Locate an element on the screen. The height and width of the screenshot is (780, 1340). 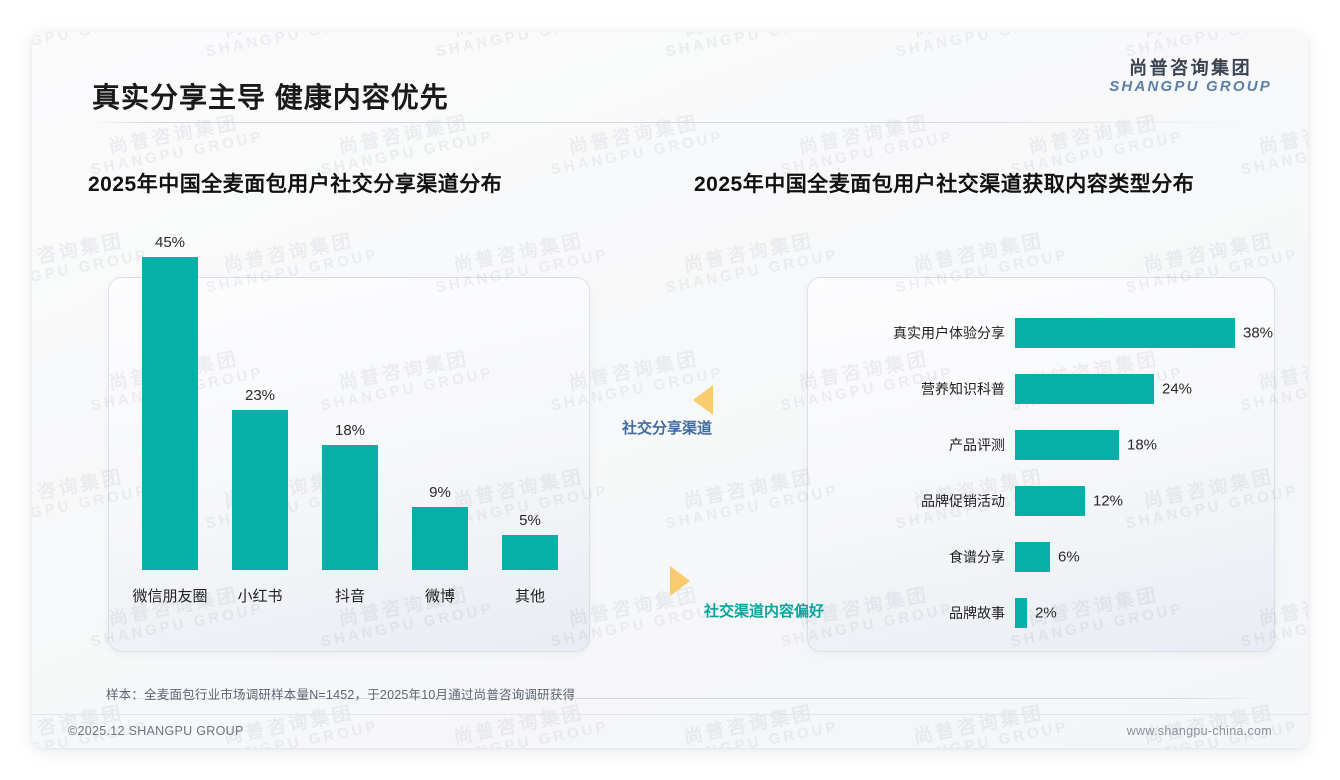
bar-row: 真实用户体验分享 38% is located at coordinates (1040, 333).